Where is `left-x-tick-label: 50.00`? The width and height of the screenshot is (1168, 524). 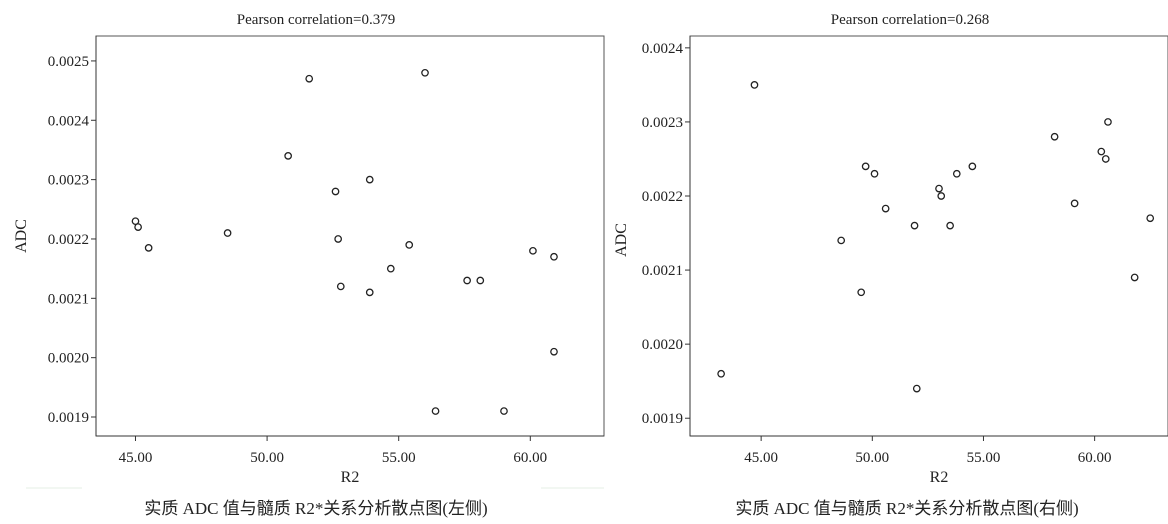
left-x-tick-label: 50.00 is located at coordinates (267, 458).